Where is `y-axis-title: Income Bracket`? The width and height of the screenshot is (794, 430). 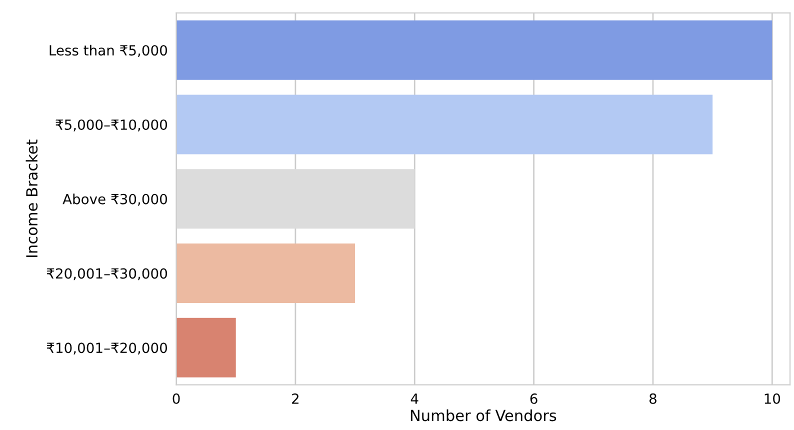
y-axis-title: Income Bracket is located at coordinates (32, 199).